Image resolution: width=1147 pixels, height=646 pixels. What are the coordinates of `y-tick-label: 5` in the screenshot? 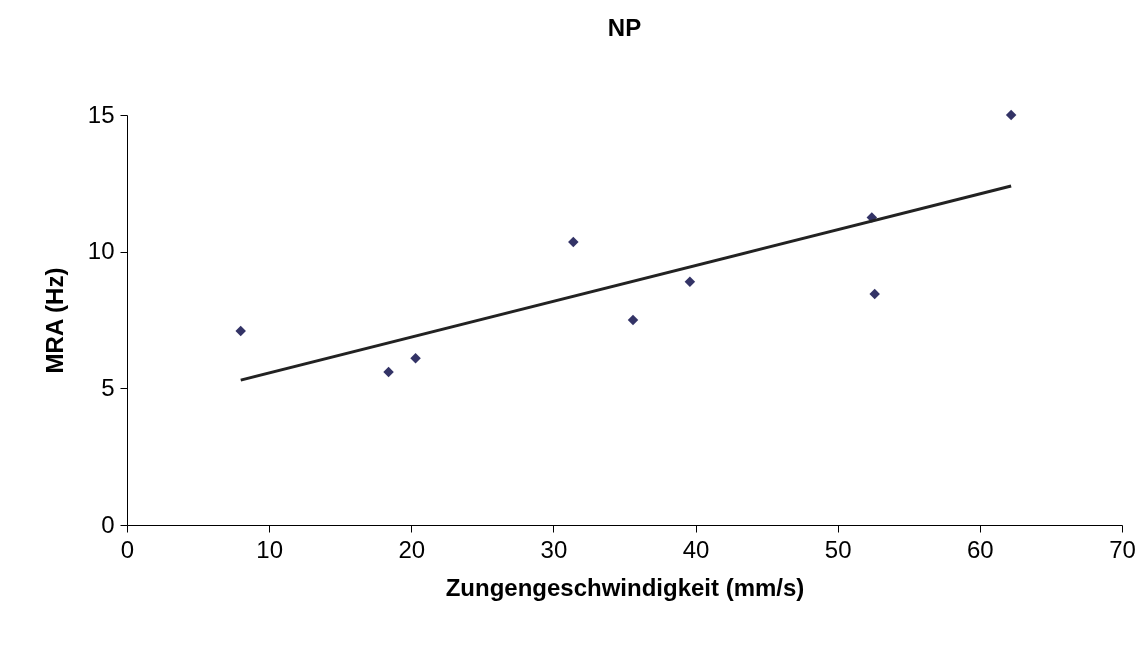 It's located at (108, 387).